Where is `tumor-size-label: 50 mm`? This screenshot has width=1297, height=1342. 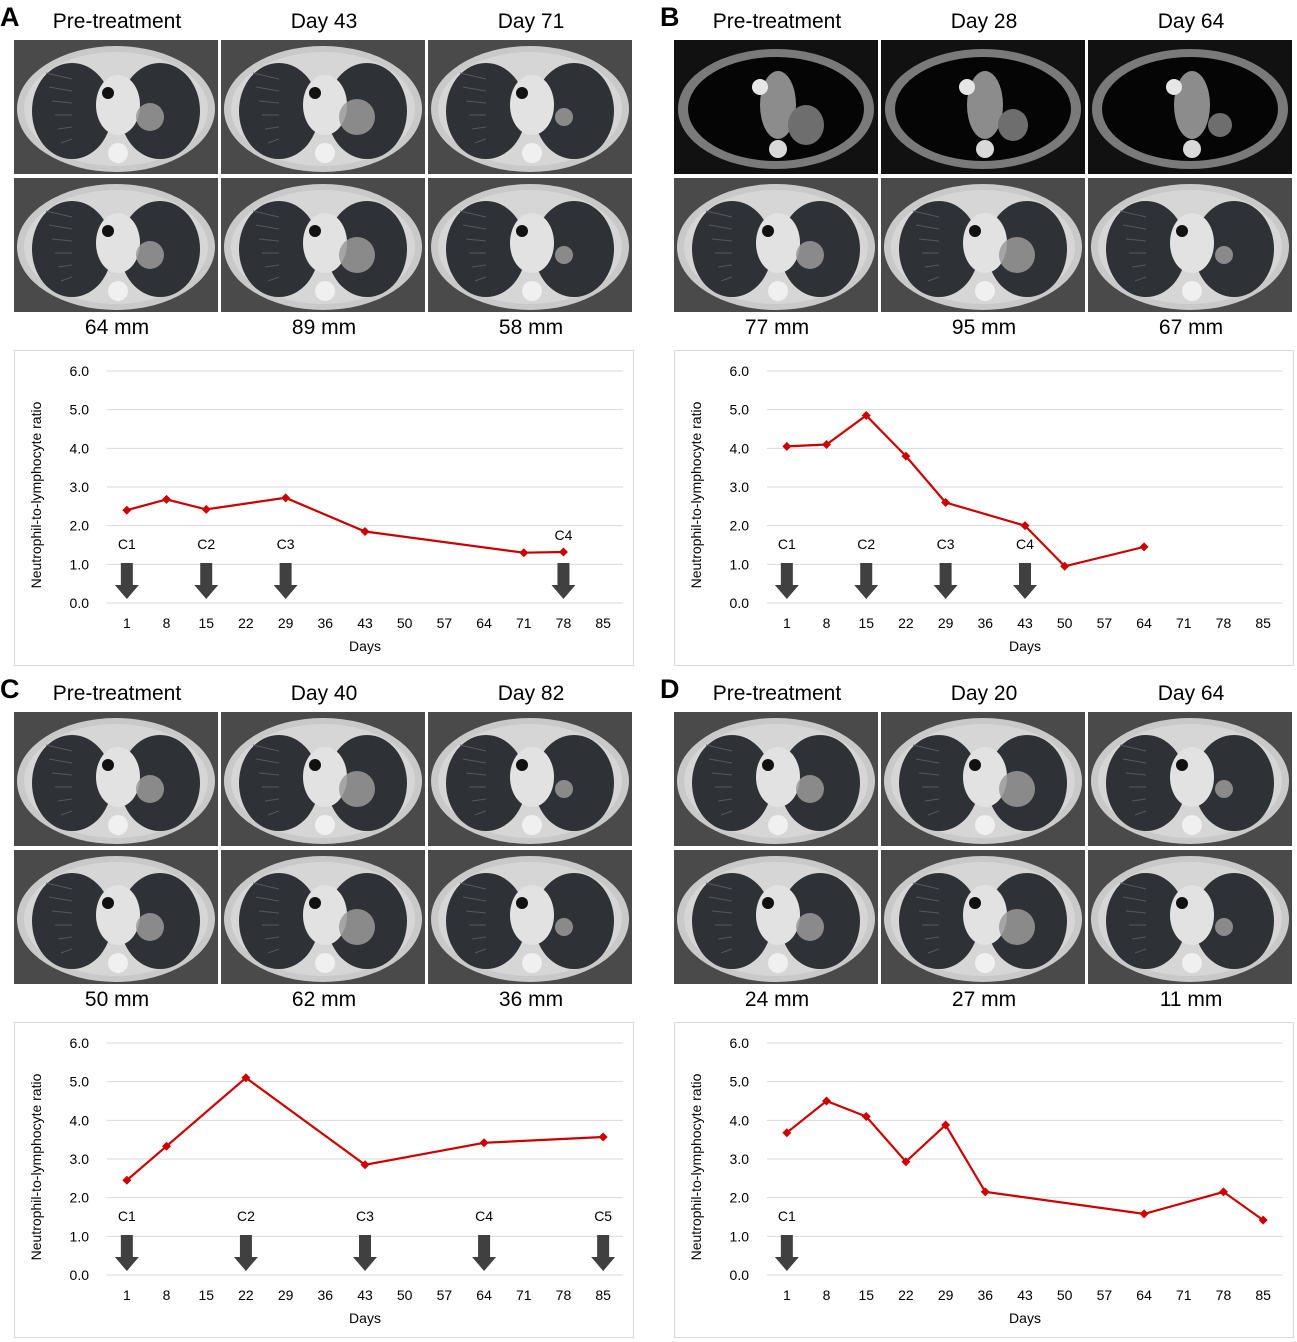
tumor-size-label: 50 mm is located at coordinates (117, 999).